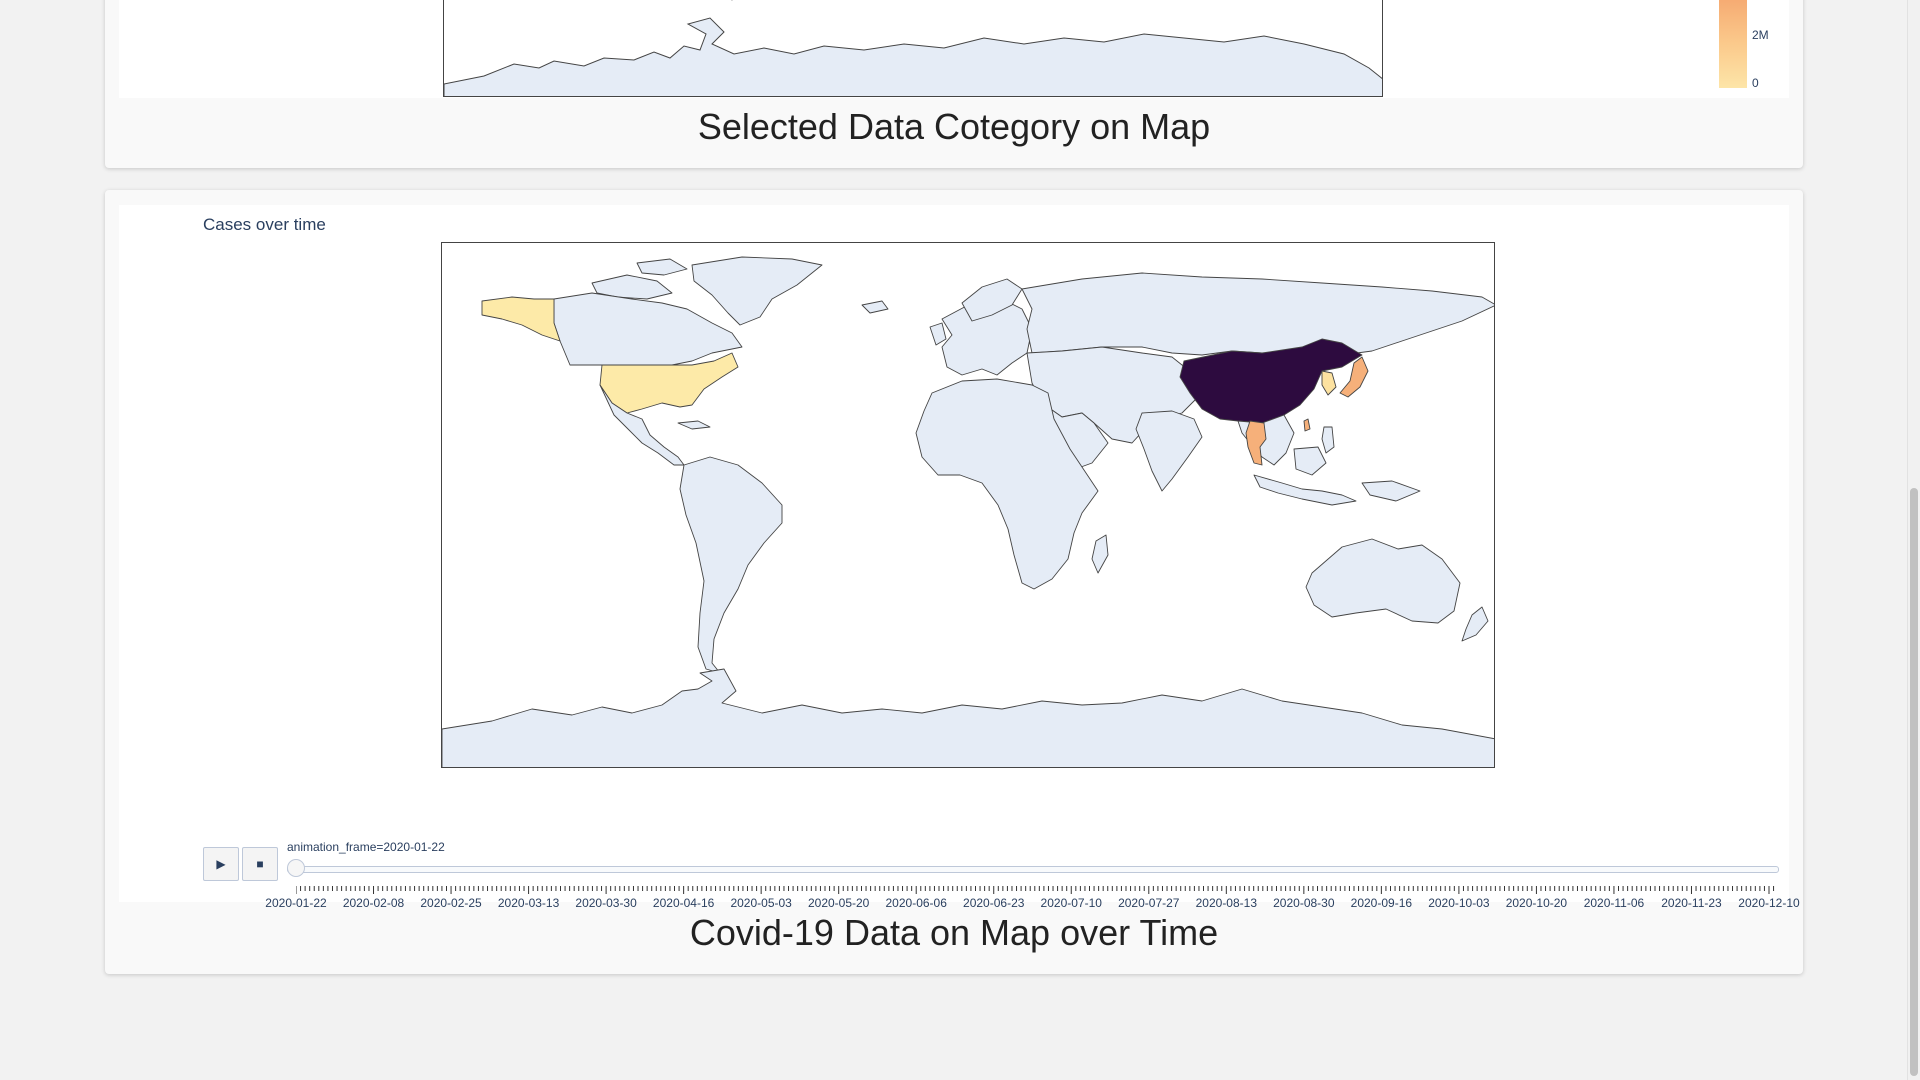 The width and height of the screenshot is (1920, 1080). What do you see at coordinates (954, 126) in the screenshot?
I see `selected-data-caption: Selected Data Cotegory on Map` at bounding box center [954, 126].